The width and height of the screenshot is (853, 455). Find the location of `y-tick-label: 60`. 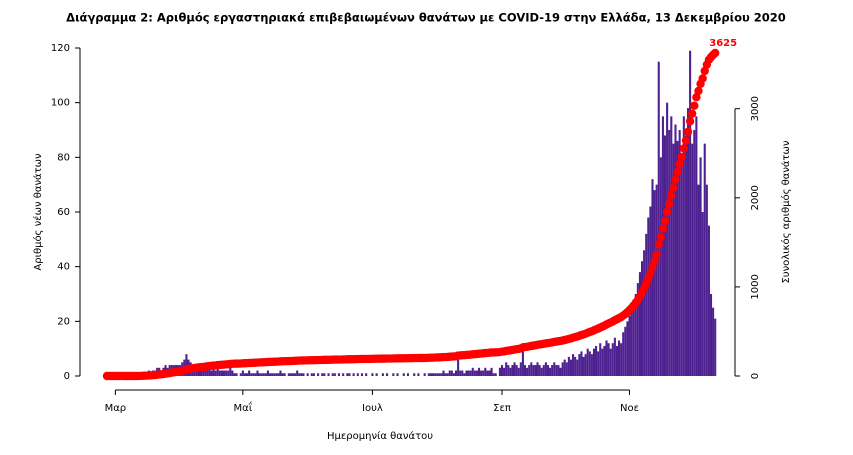

y-tick-label: 60 is located at coordinates (63, 212).